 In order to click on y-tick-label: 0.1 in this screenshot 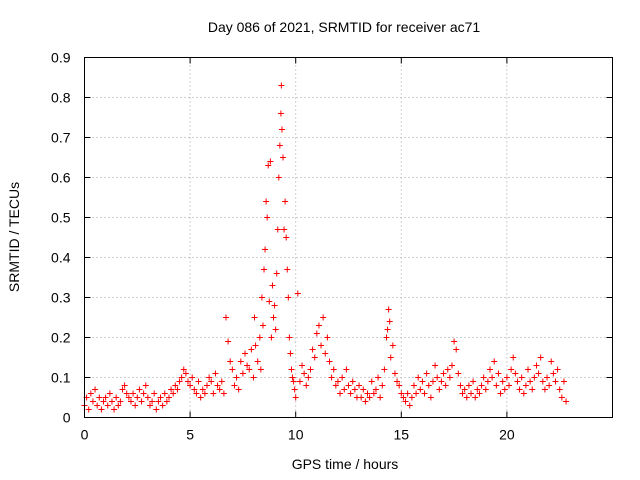, I will do `click(61, 378)`.